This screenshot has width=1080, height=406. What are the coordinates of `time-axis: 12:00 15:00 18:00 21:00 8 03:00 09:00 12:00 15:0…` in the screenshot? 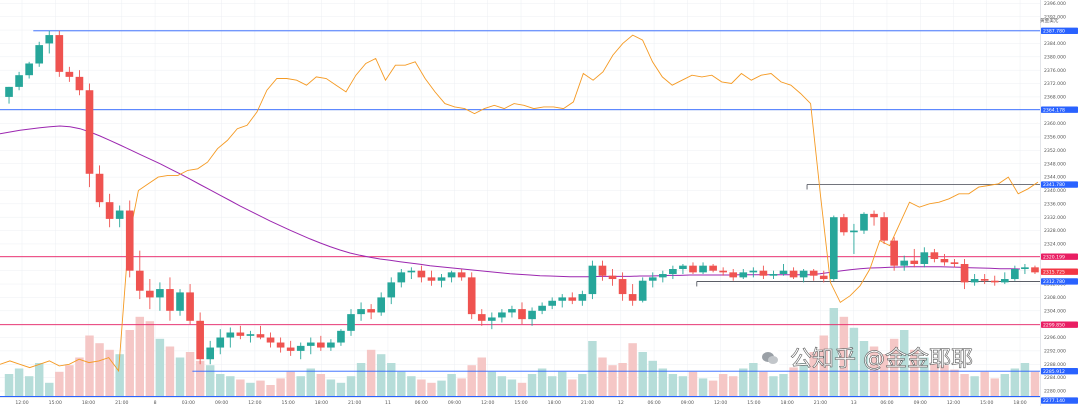 It's located at (520, 401).